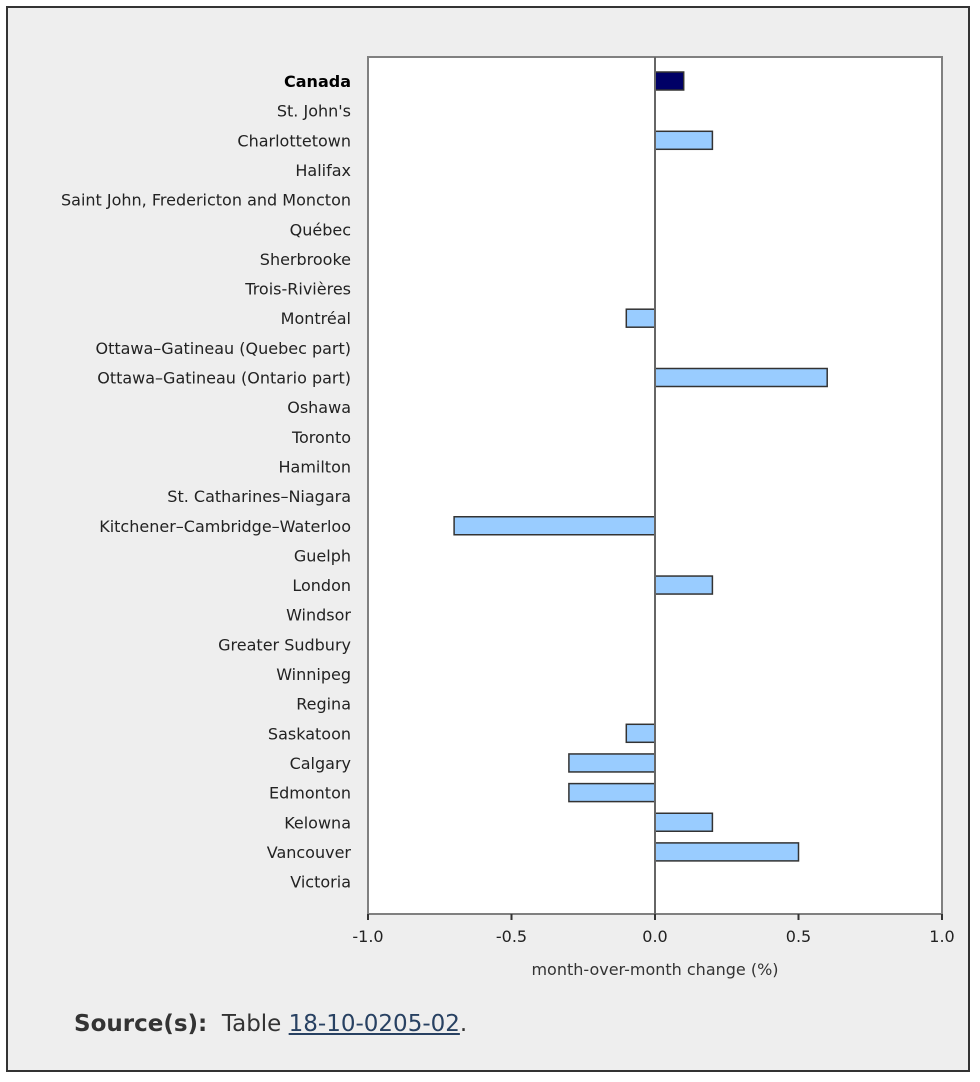 The width and height of the screenshot is (980, 1082). Describe the element at coordinates (317, 81) in the screenshot. I see `category-label: Canada` at that location.